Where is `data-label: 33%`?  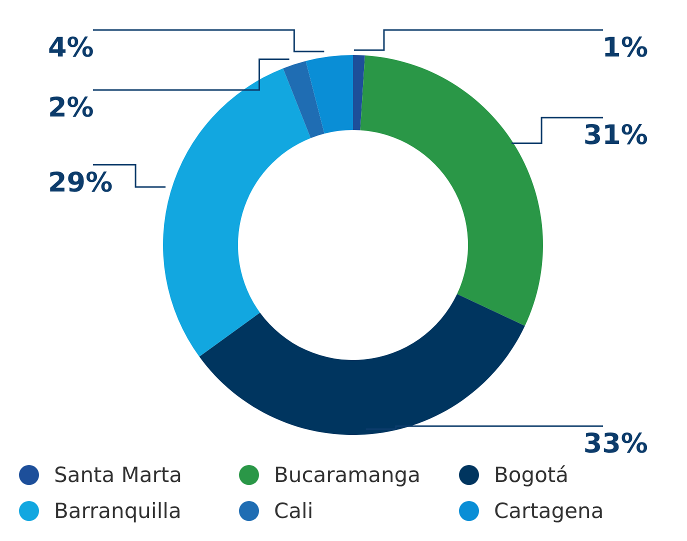
data-label: 33% is located at coordinates (615, 444).